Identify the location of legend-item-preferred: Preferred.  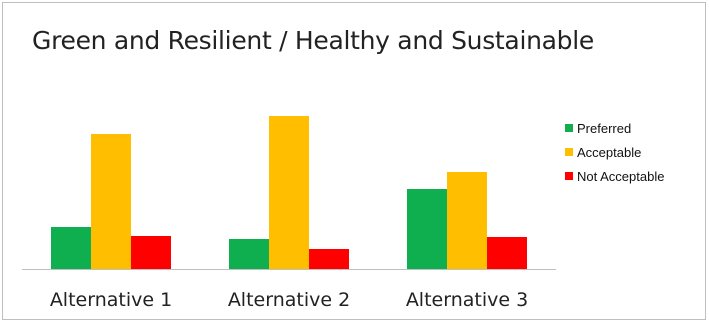
(614, 128).